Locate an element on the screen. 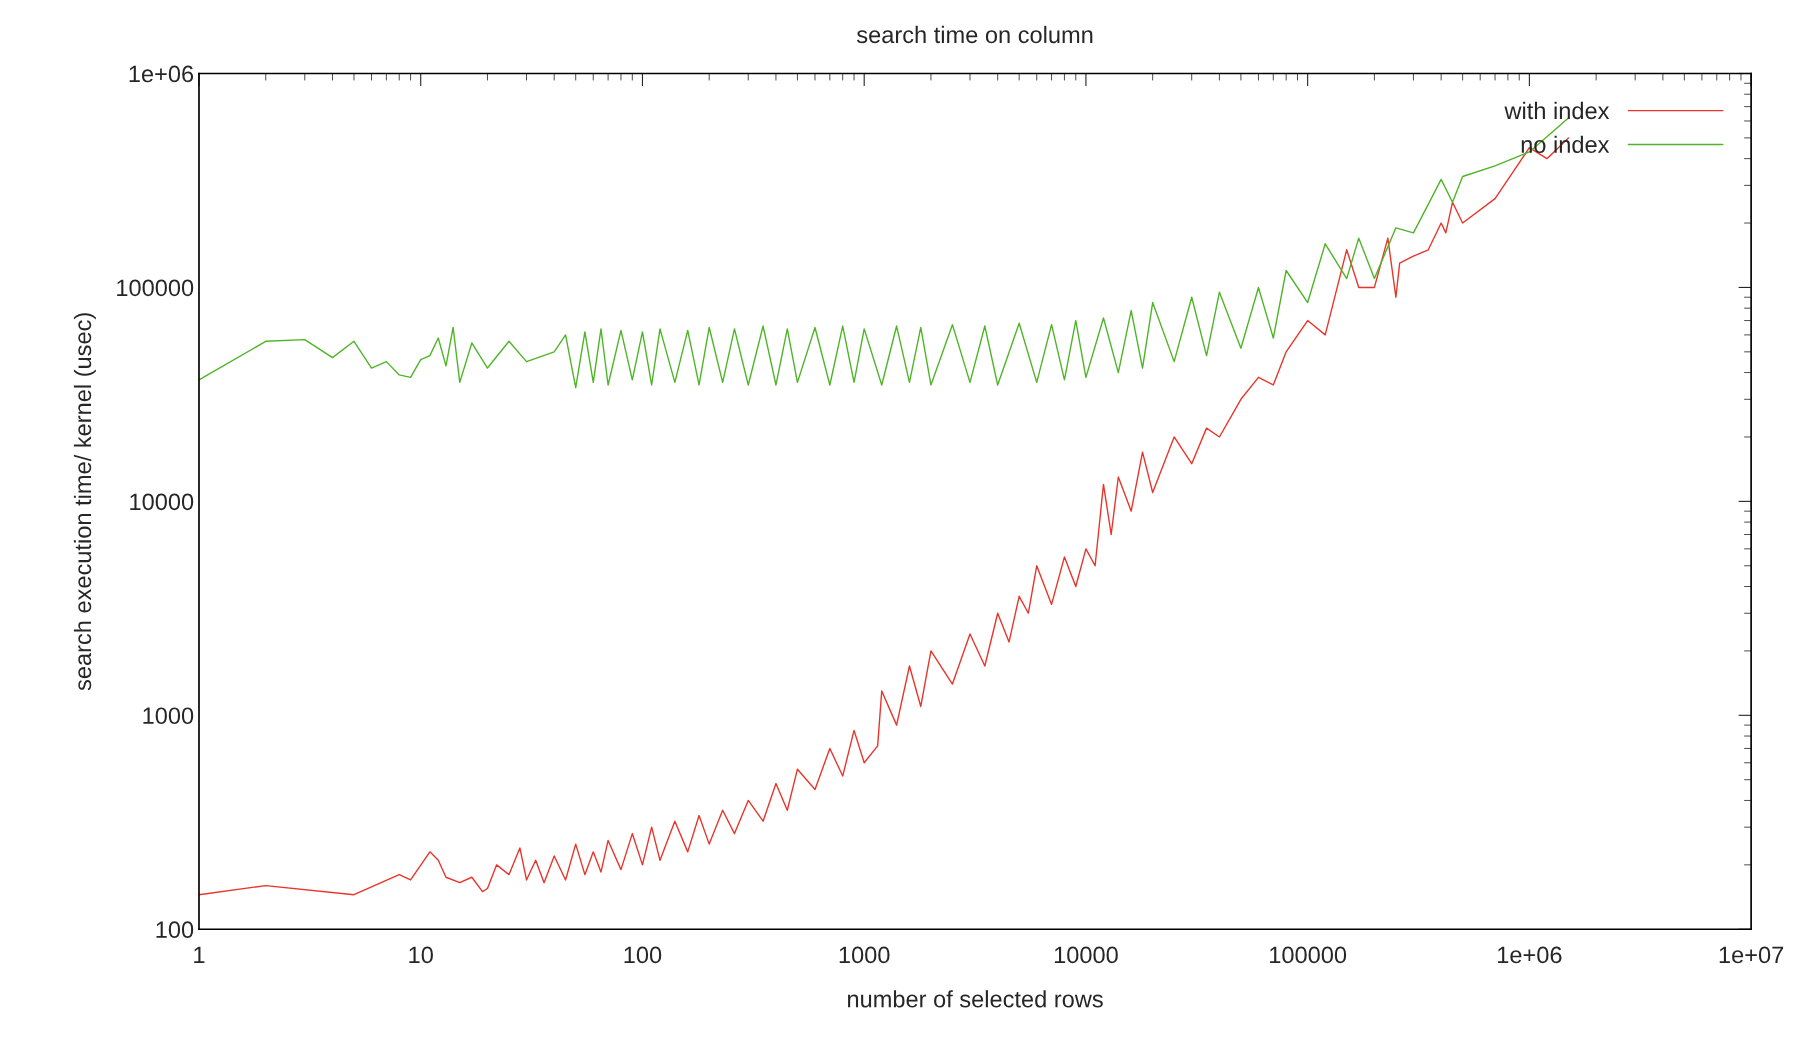  chart-title: search time on column is located at coordinates (974, 34).